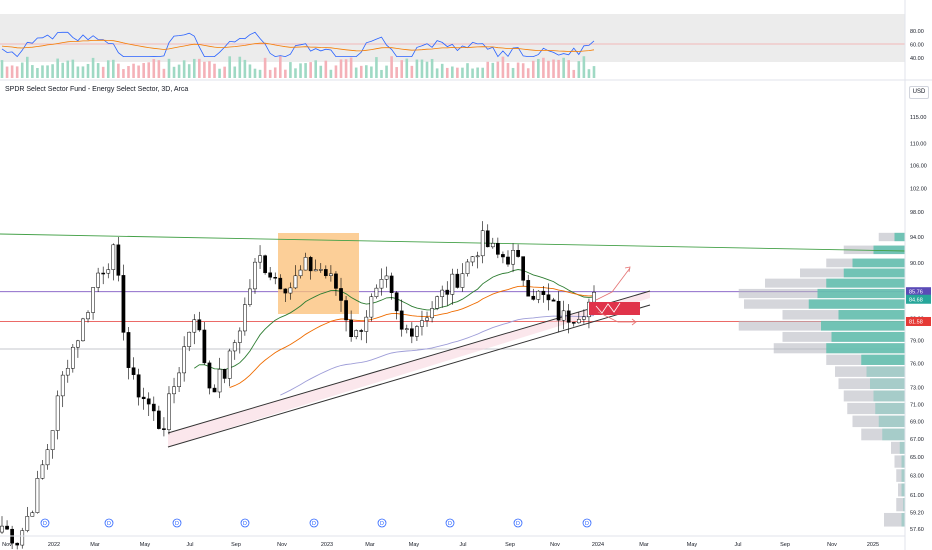 The width and height of the screenshot is (932, 550). Describe the element at coordinates (409, 376) in the screenshot. I see `trendline-lower` at that location.